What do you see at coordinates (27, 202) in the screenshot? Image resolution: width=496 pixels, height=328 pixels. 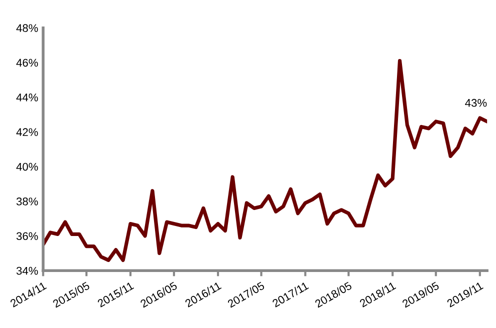 I see `y-tick-label: 38%` at bounding box center [27, 202].